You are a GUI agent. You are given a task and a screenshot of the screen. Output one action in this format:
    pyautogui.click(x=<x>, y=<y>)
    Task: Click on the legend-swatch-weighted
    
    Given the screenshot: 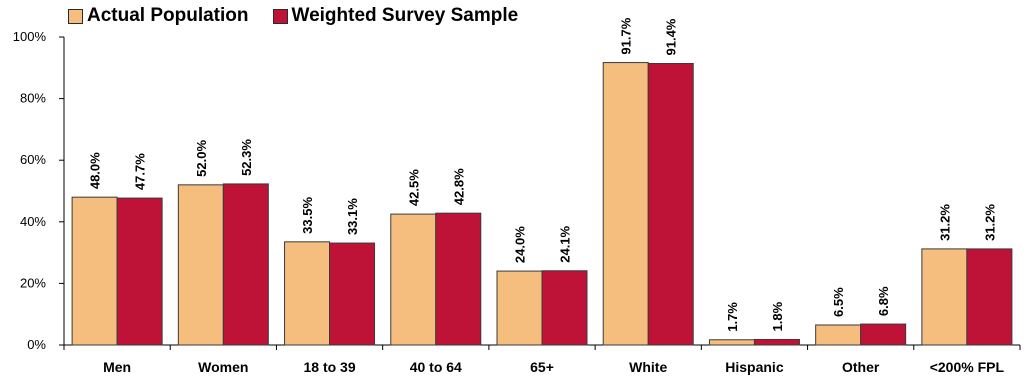 What is the action you would take?
    pyautogui.click(x=280, y=16)
    